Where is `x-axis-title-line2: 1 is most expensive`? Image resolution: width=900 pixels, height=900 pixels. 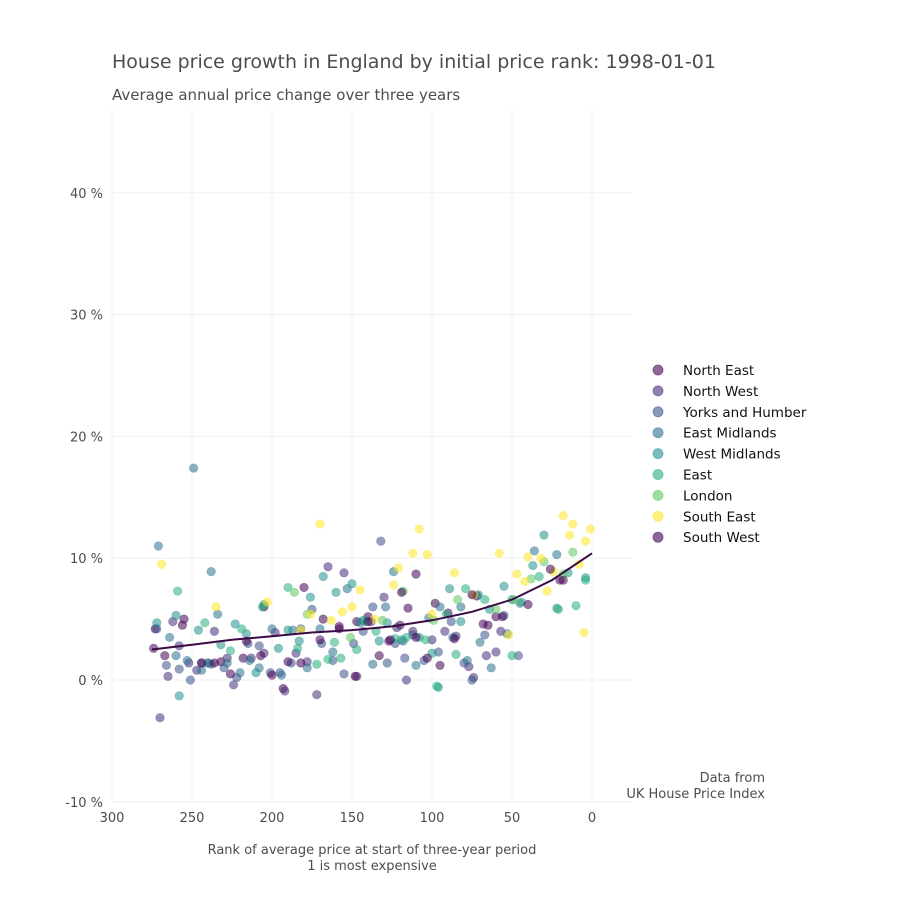
x-axis-title-line2: 1 is most expensive is located at coordinates (372, 866).